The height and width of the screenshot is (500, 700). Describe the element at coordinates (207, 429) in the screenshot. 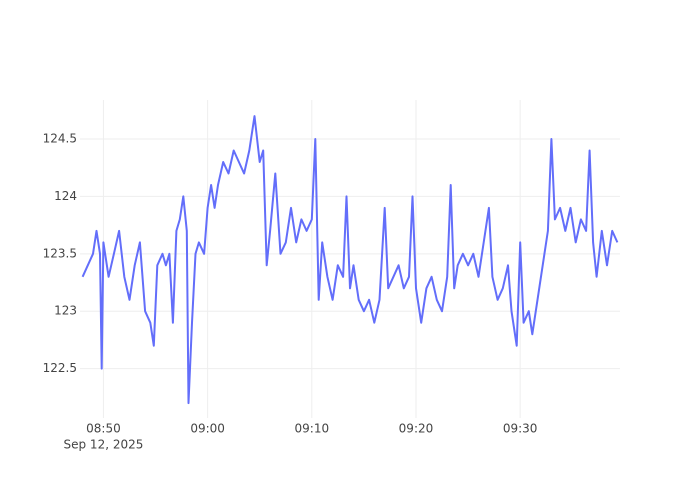

I see `x-tick-label: 09:00` at that location.